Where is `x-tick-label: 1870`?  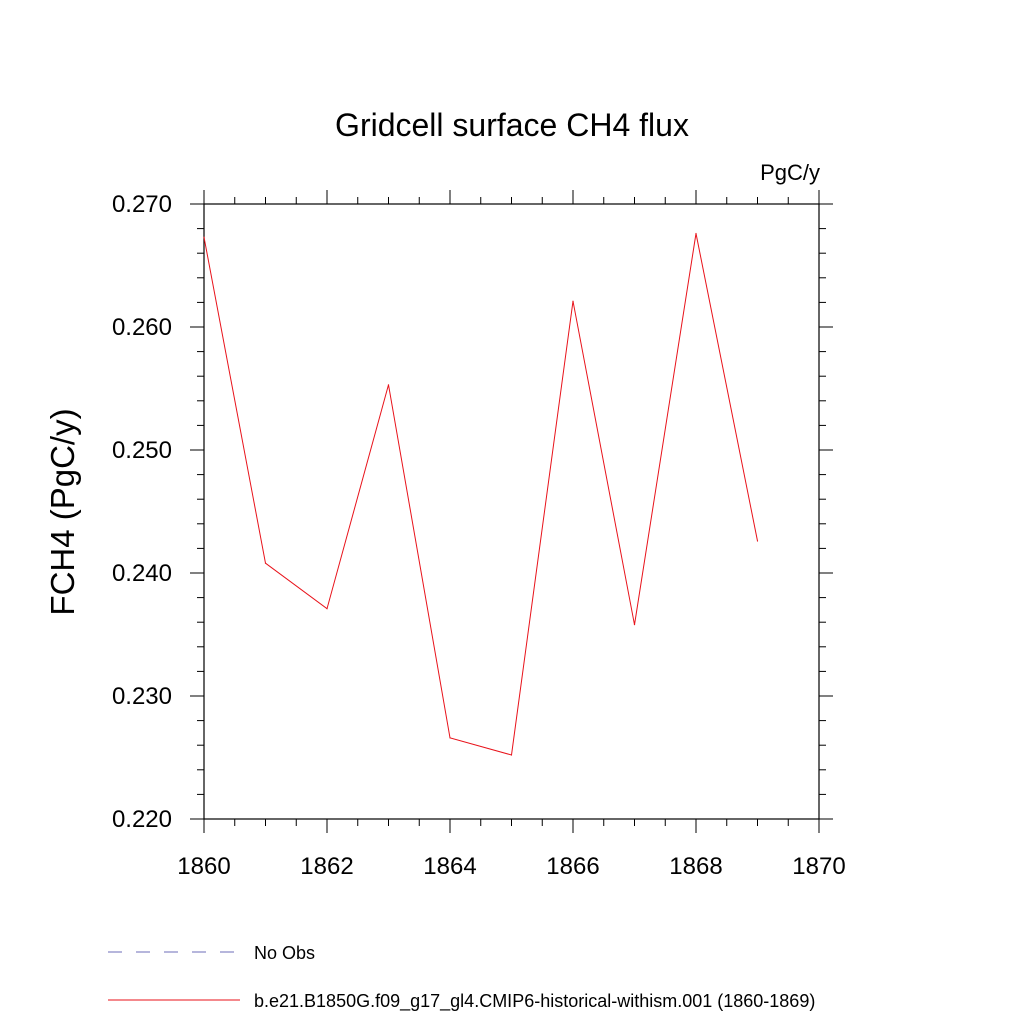
x-tick-label: 1870 is located at coordinates (818, 866).